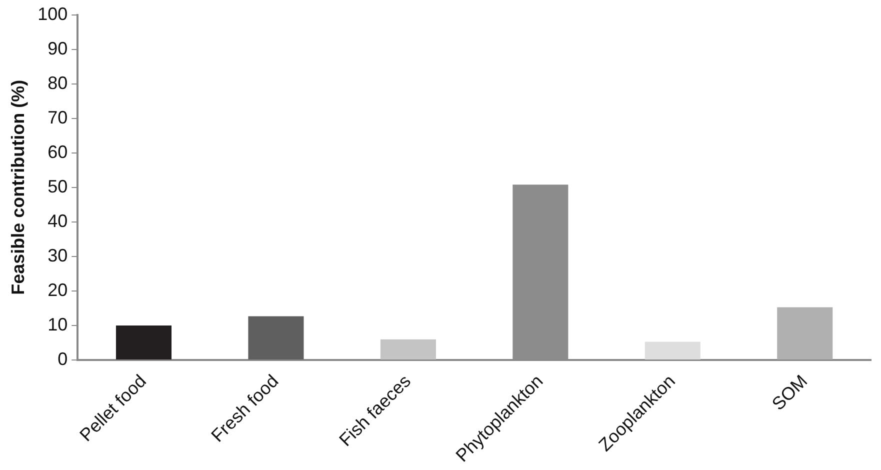 The width and height of the screenshot is (881, 470). What do you see at coordinates (58, 186) in the screenshot?
I see `y-tick-label: 50` at bounding box center [58, 186].